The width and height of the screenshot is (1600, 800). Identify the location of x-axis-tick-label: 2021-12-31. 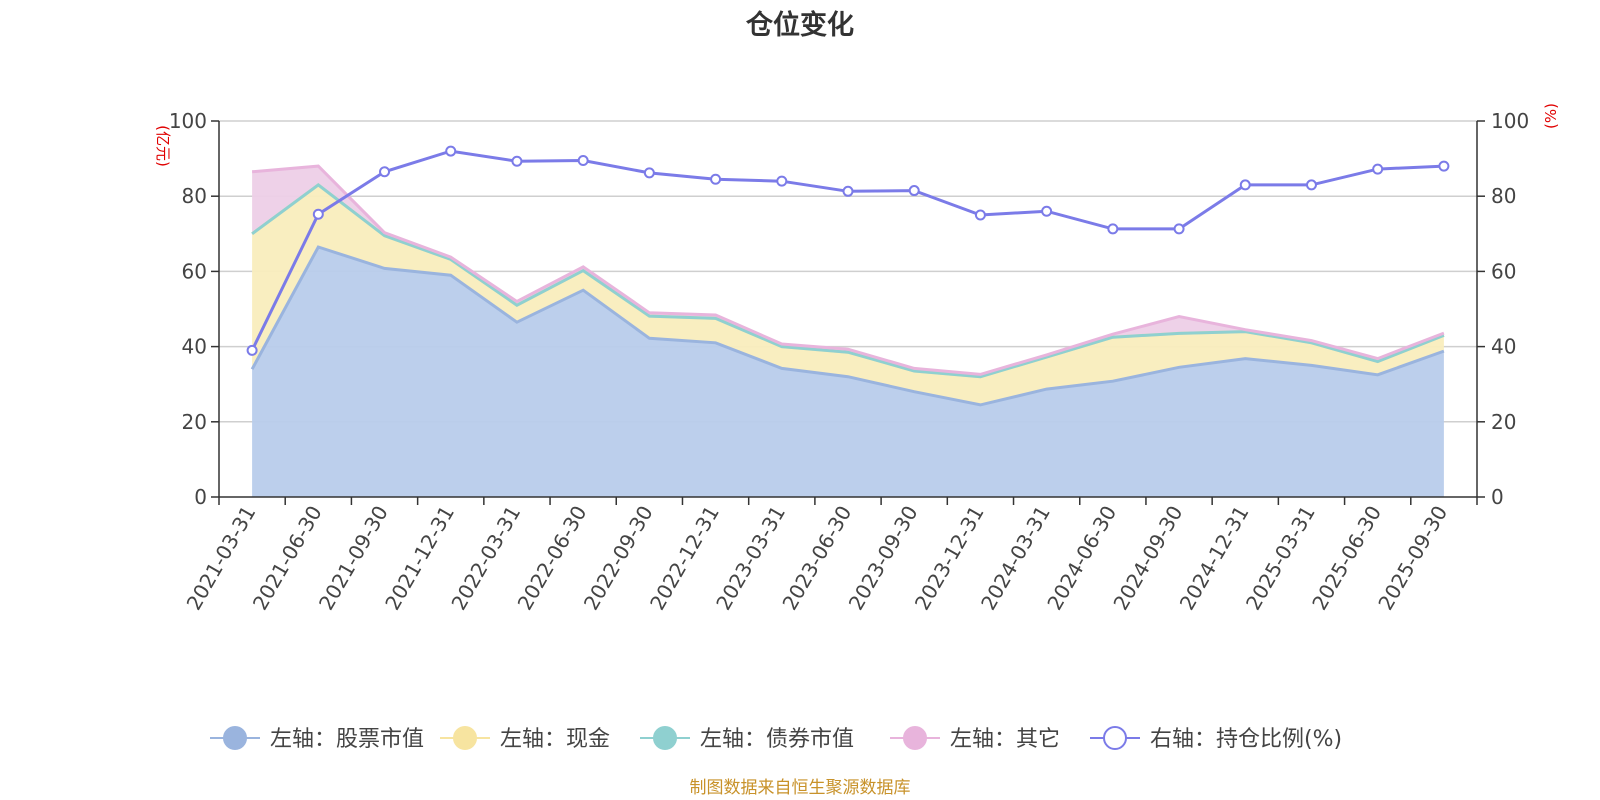
(419, 558).